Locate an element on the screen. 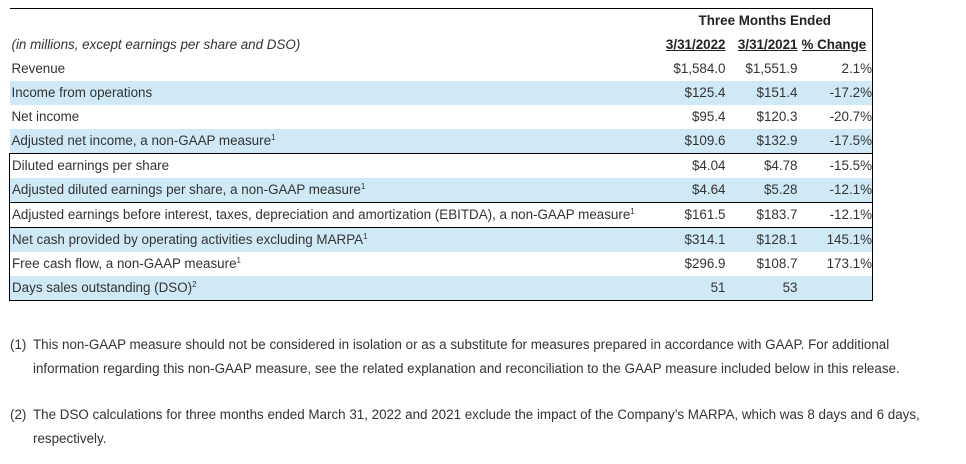  value-2022: $4.04 is located at coordinates (692, 165).